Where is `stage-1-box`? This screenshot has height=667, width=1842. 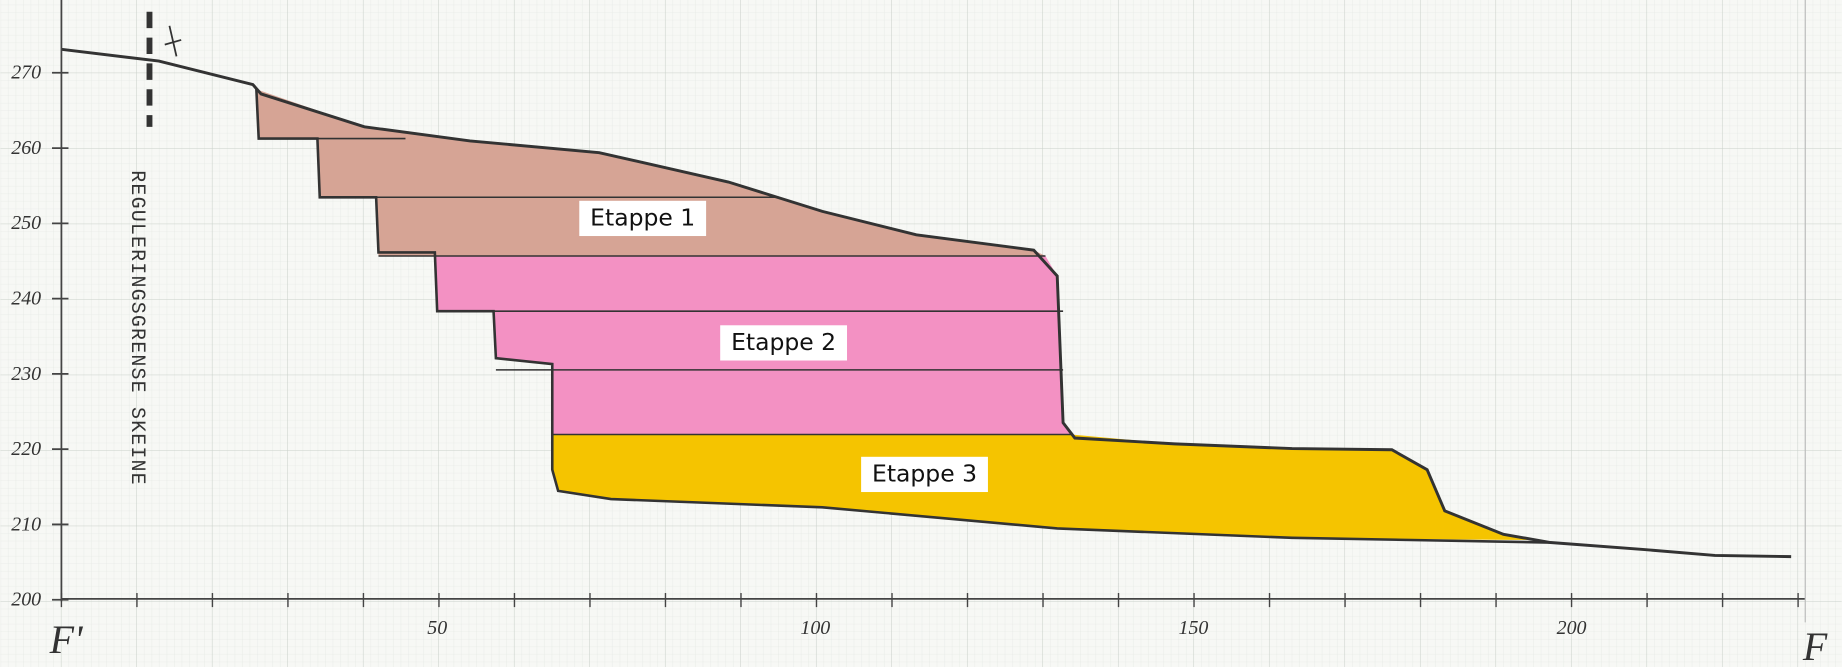 stage-1-box is located at coordinates (643, 218).